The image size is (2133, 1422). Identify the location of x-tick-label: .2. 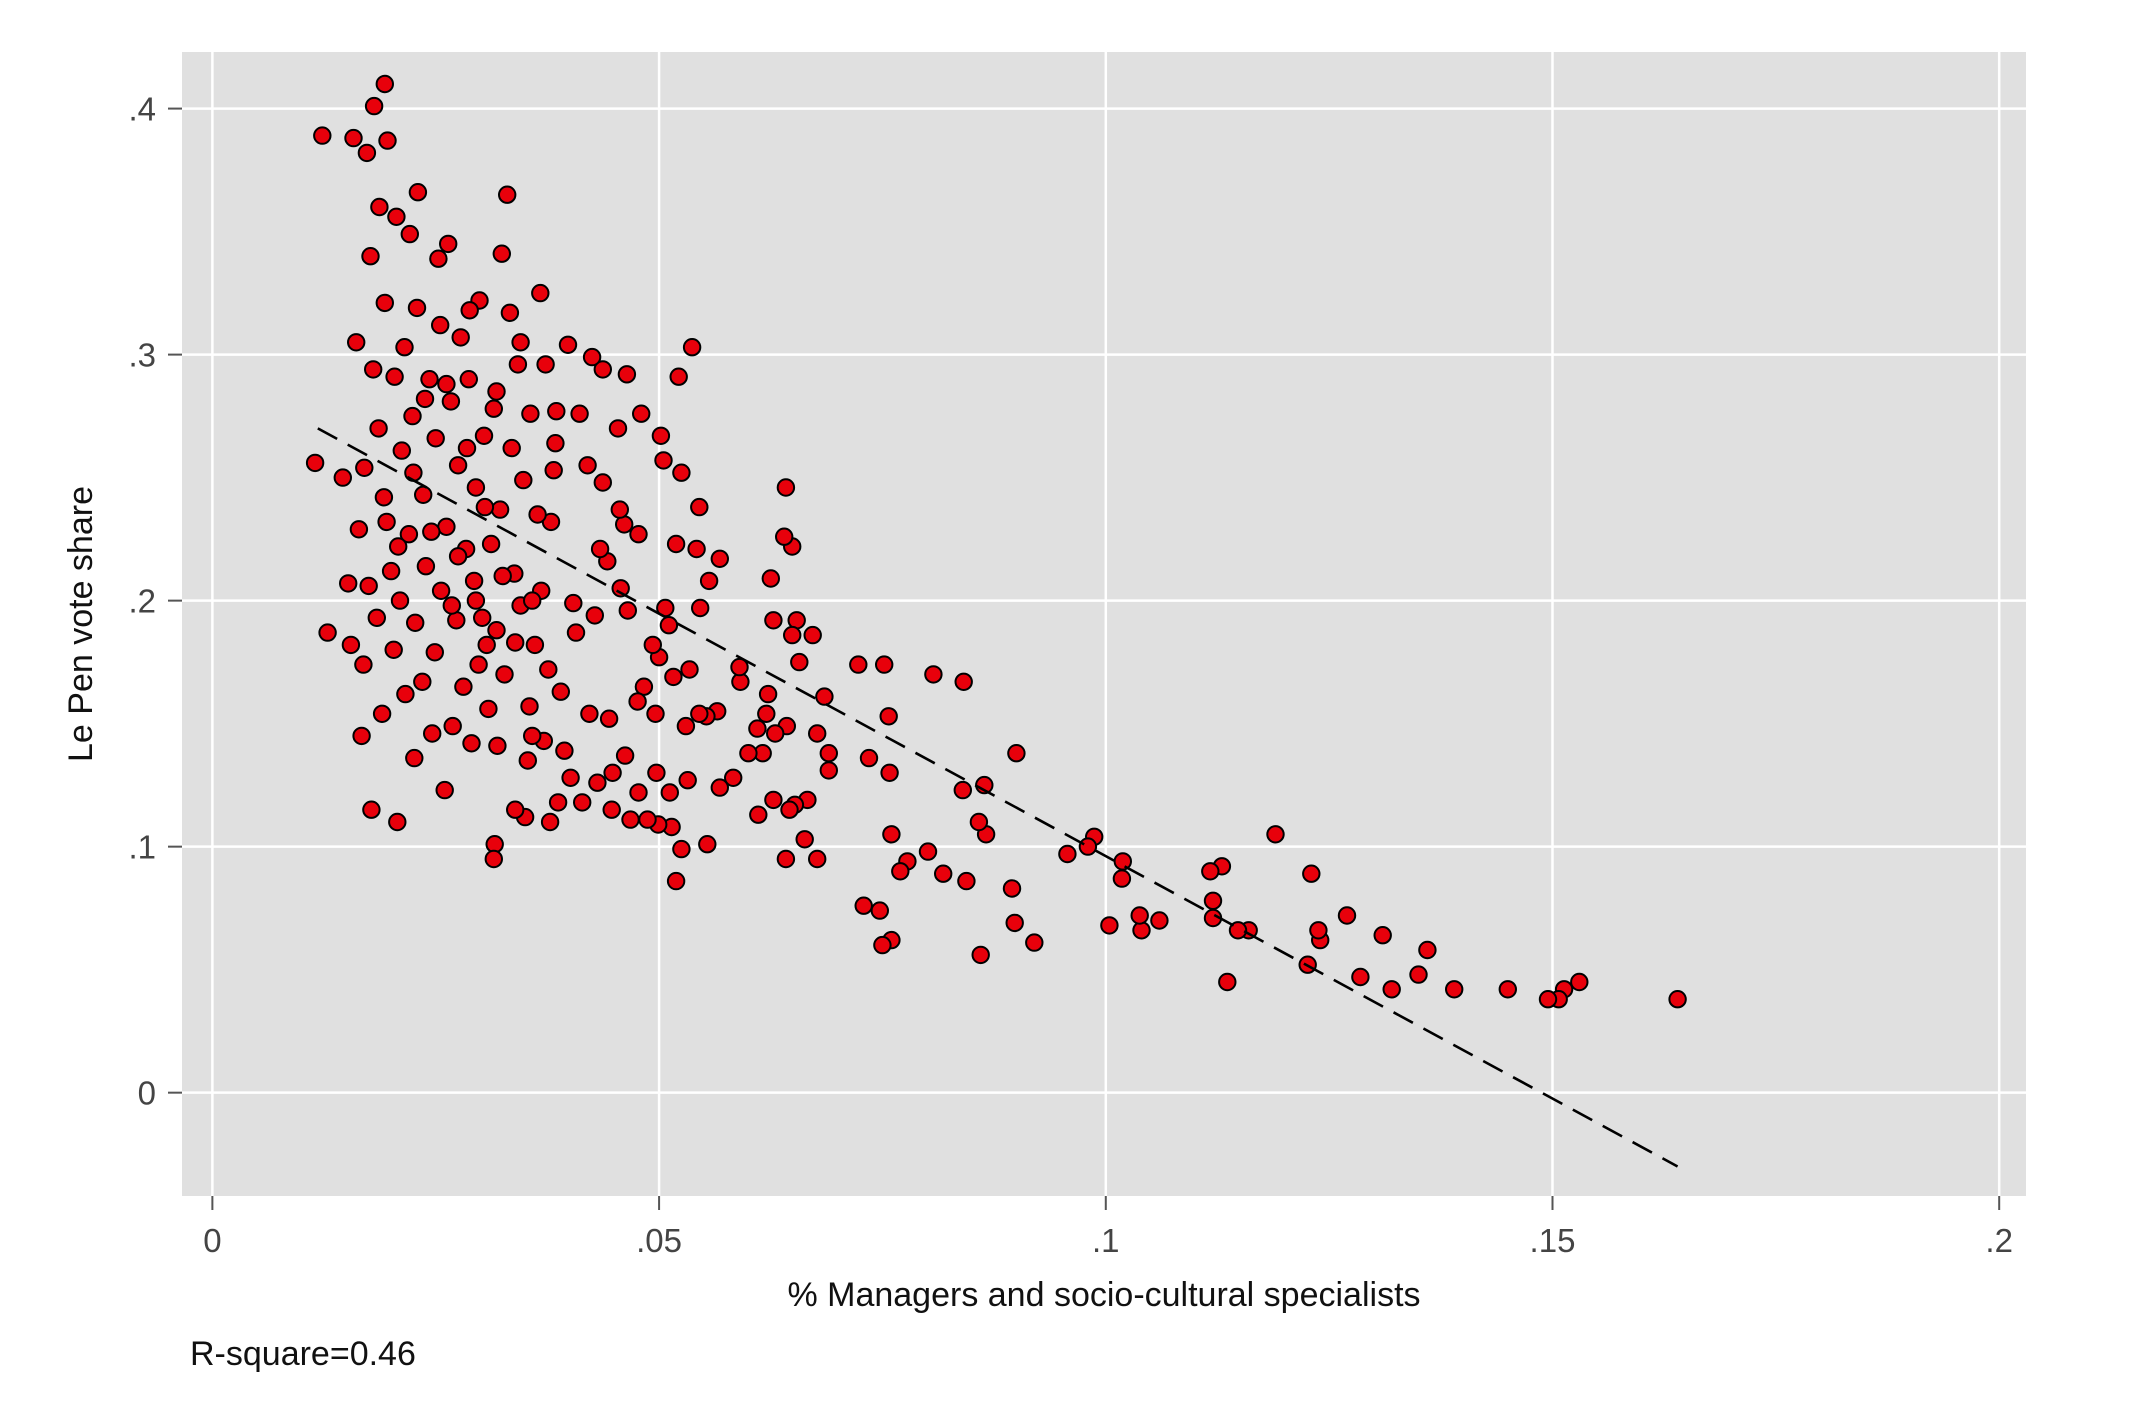
(1999, 1240).